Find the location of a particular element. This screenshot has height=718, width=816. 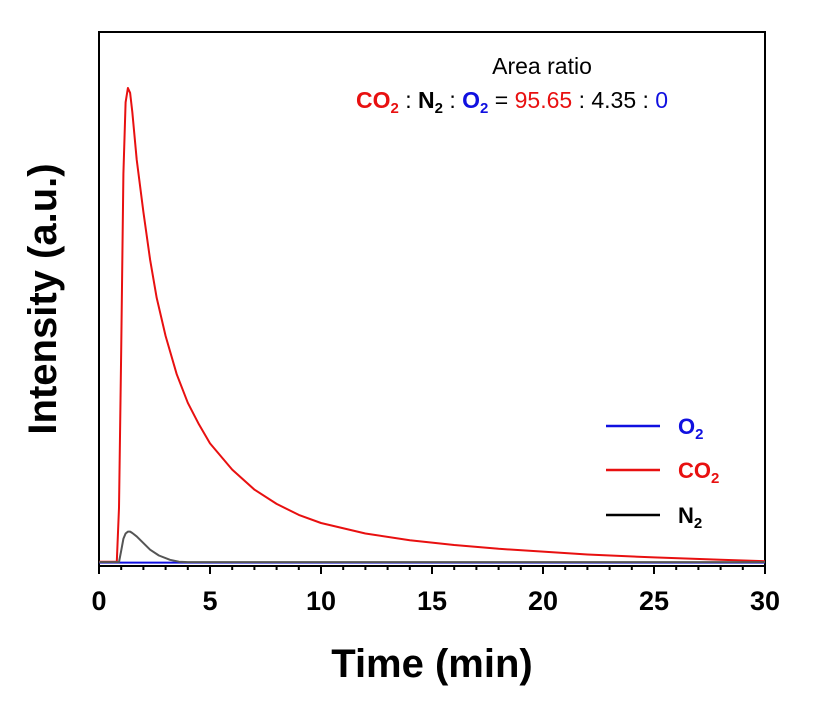

ratio-species-n2-subscript: 2 is located at coordinates (439, 108).